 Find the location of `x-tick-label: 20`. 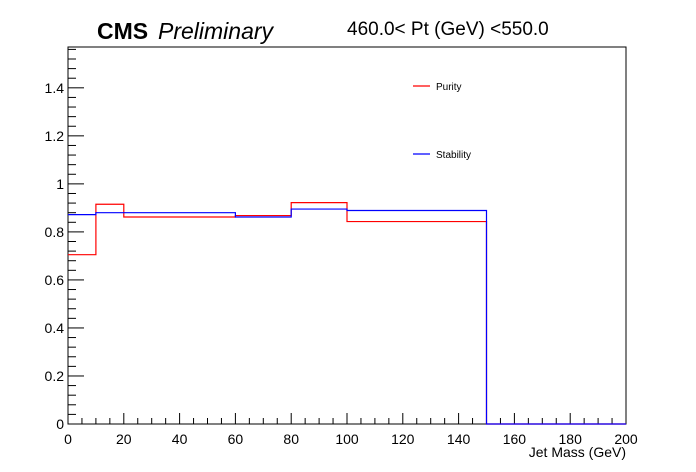

x-tick-label: 20 is located at coordinates (124, 439).